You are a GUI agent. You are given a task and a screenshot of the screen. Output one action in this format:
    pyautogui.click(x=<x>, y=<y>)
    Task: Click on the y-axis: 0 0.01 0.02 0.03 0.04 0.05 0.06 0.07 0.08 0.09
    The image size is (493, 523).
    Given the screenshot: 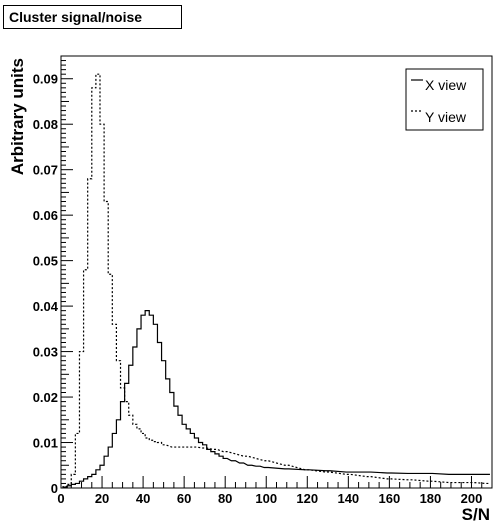 What is the action you would take?
    pyautogui.click(x=53, y=275)
    